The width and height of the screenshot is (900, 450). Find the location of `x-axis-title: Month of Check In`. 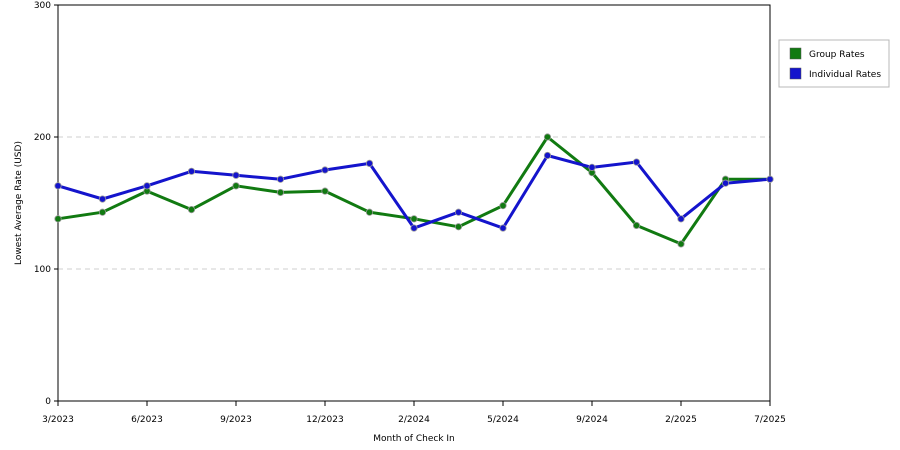

x-axis-title: Month of Check In is located at coordinates (414, 439).